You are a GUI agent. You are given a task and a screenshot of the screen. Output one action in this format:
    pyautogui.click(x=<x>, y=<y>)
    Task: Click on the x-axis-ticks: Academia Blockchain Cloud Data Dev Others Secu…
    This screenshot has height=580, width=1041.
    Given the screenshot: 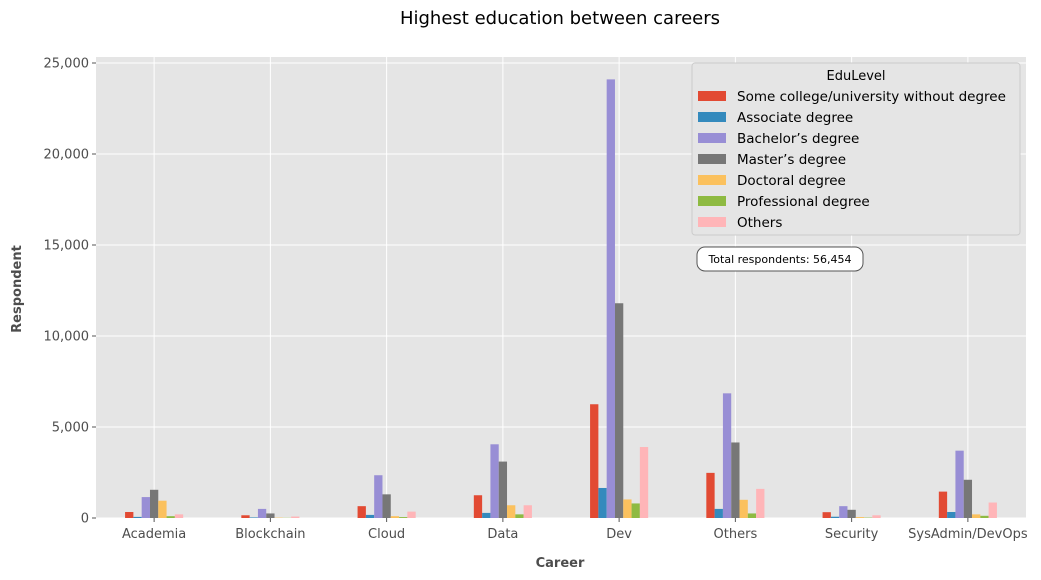 What is the action you would take?
    pyautogui.click(x=575, y=530)
    